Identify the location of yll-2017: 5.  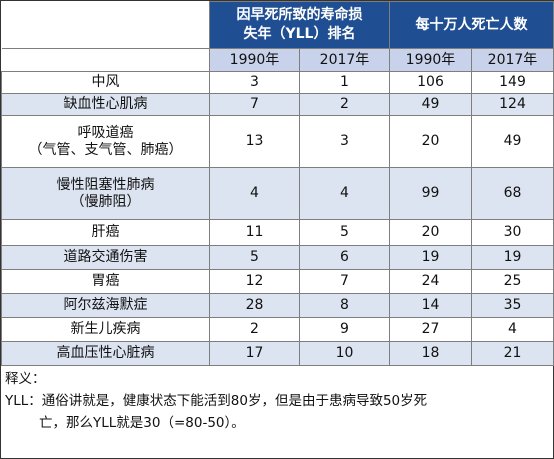
(344, 232).